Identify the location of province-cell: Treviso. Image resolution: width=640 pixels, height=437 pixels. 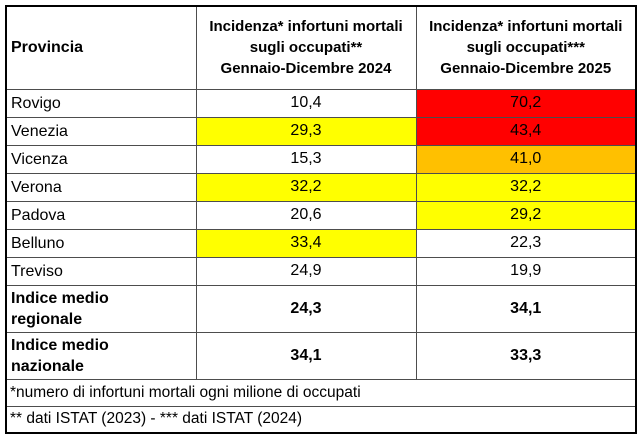
(101, 271).